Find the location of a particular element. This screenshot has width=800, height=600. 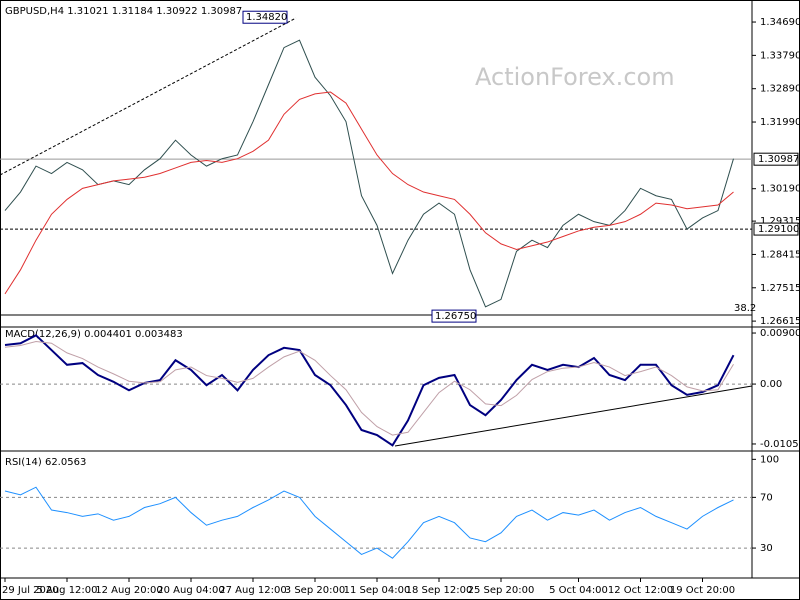

y-tick-label: 100 is located at coordinates (769, 459).